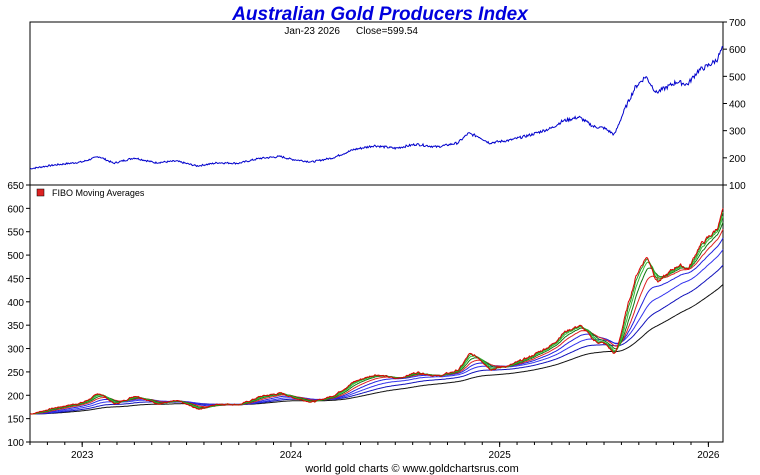  What do you see at coordinates (15, 233) in the screenshot?
I see `fibo-ytick-label: 550` at bounding box center [15, 233].